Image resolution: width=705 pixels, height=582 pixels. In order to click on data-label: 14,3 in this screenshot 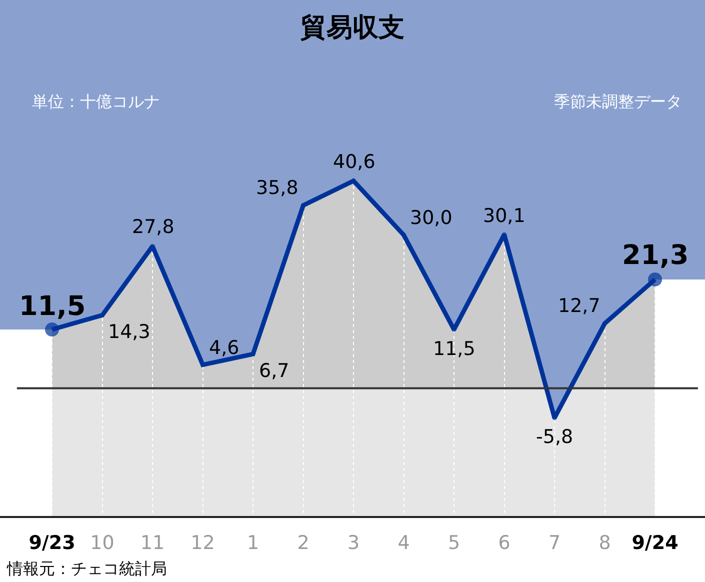, I will do `click(129, 332)`.